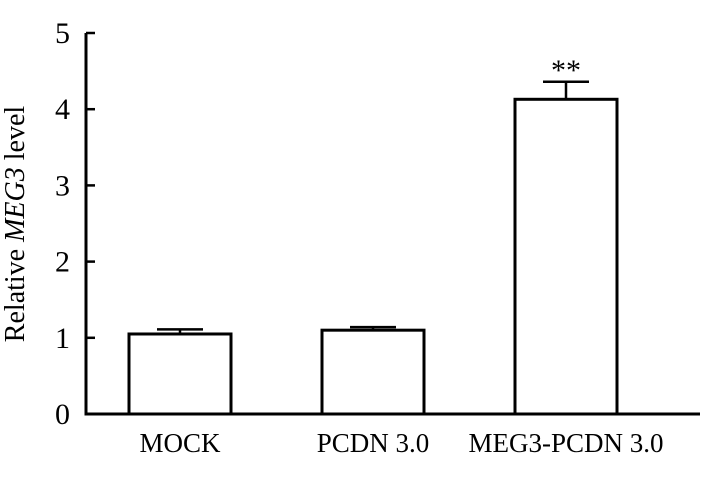 The width and height of the screenshot is (701, 489). I want to click on y-tick-label-0: 0, so click(62, 414).